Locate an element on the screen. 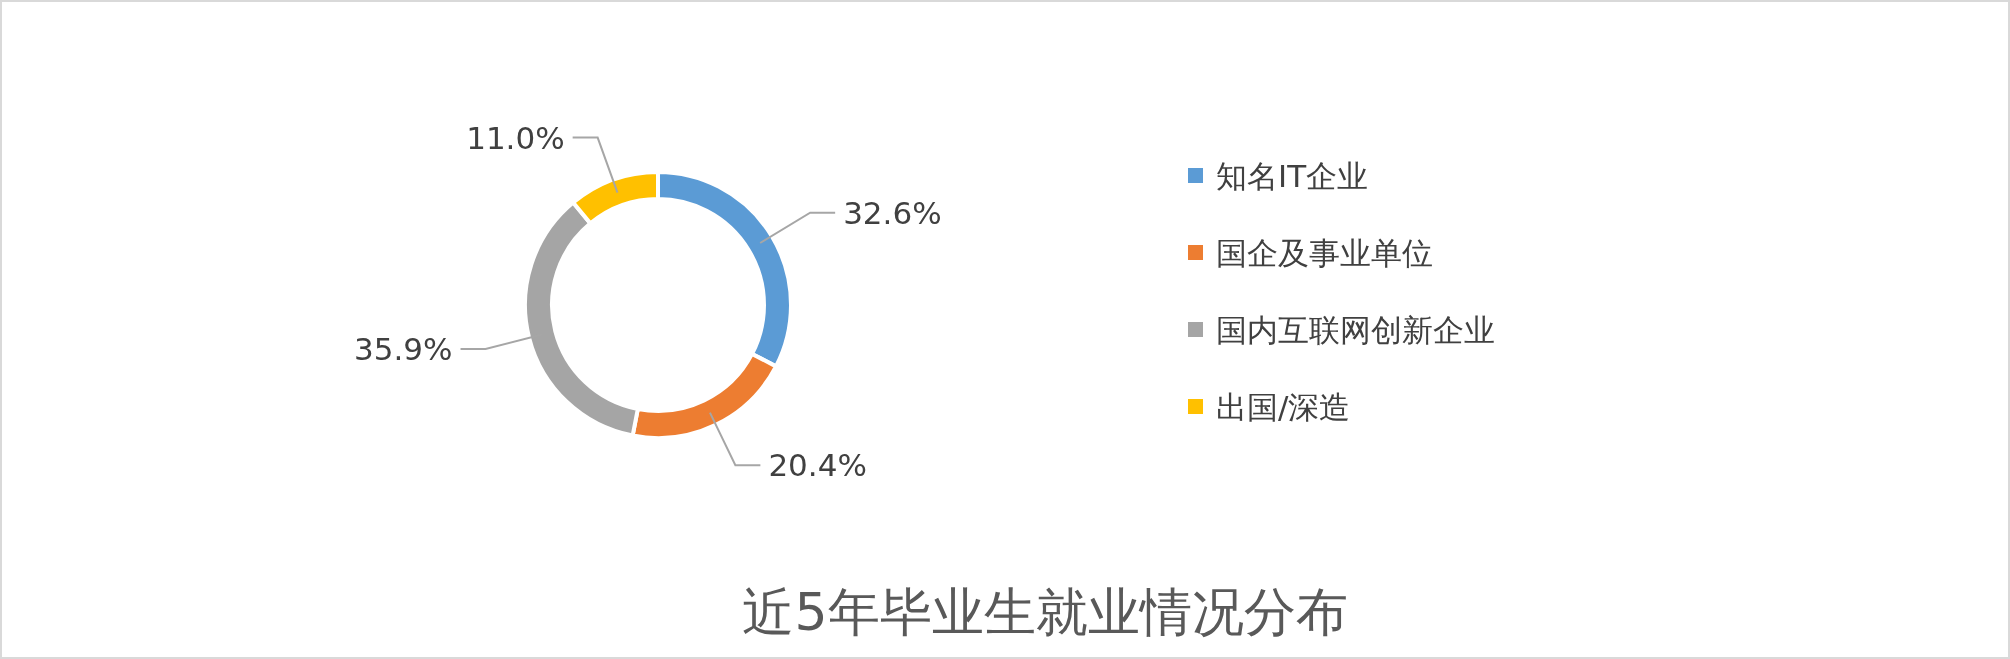 The width and height of the screenshot is (2010, 659). data-label: 11.0% is located at coordinates (515, 137).